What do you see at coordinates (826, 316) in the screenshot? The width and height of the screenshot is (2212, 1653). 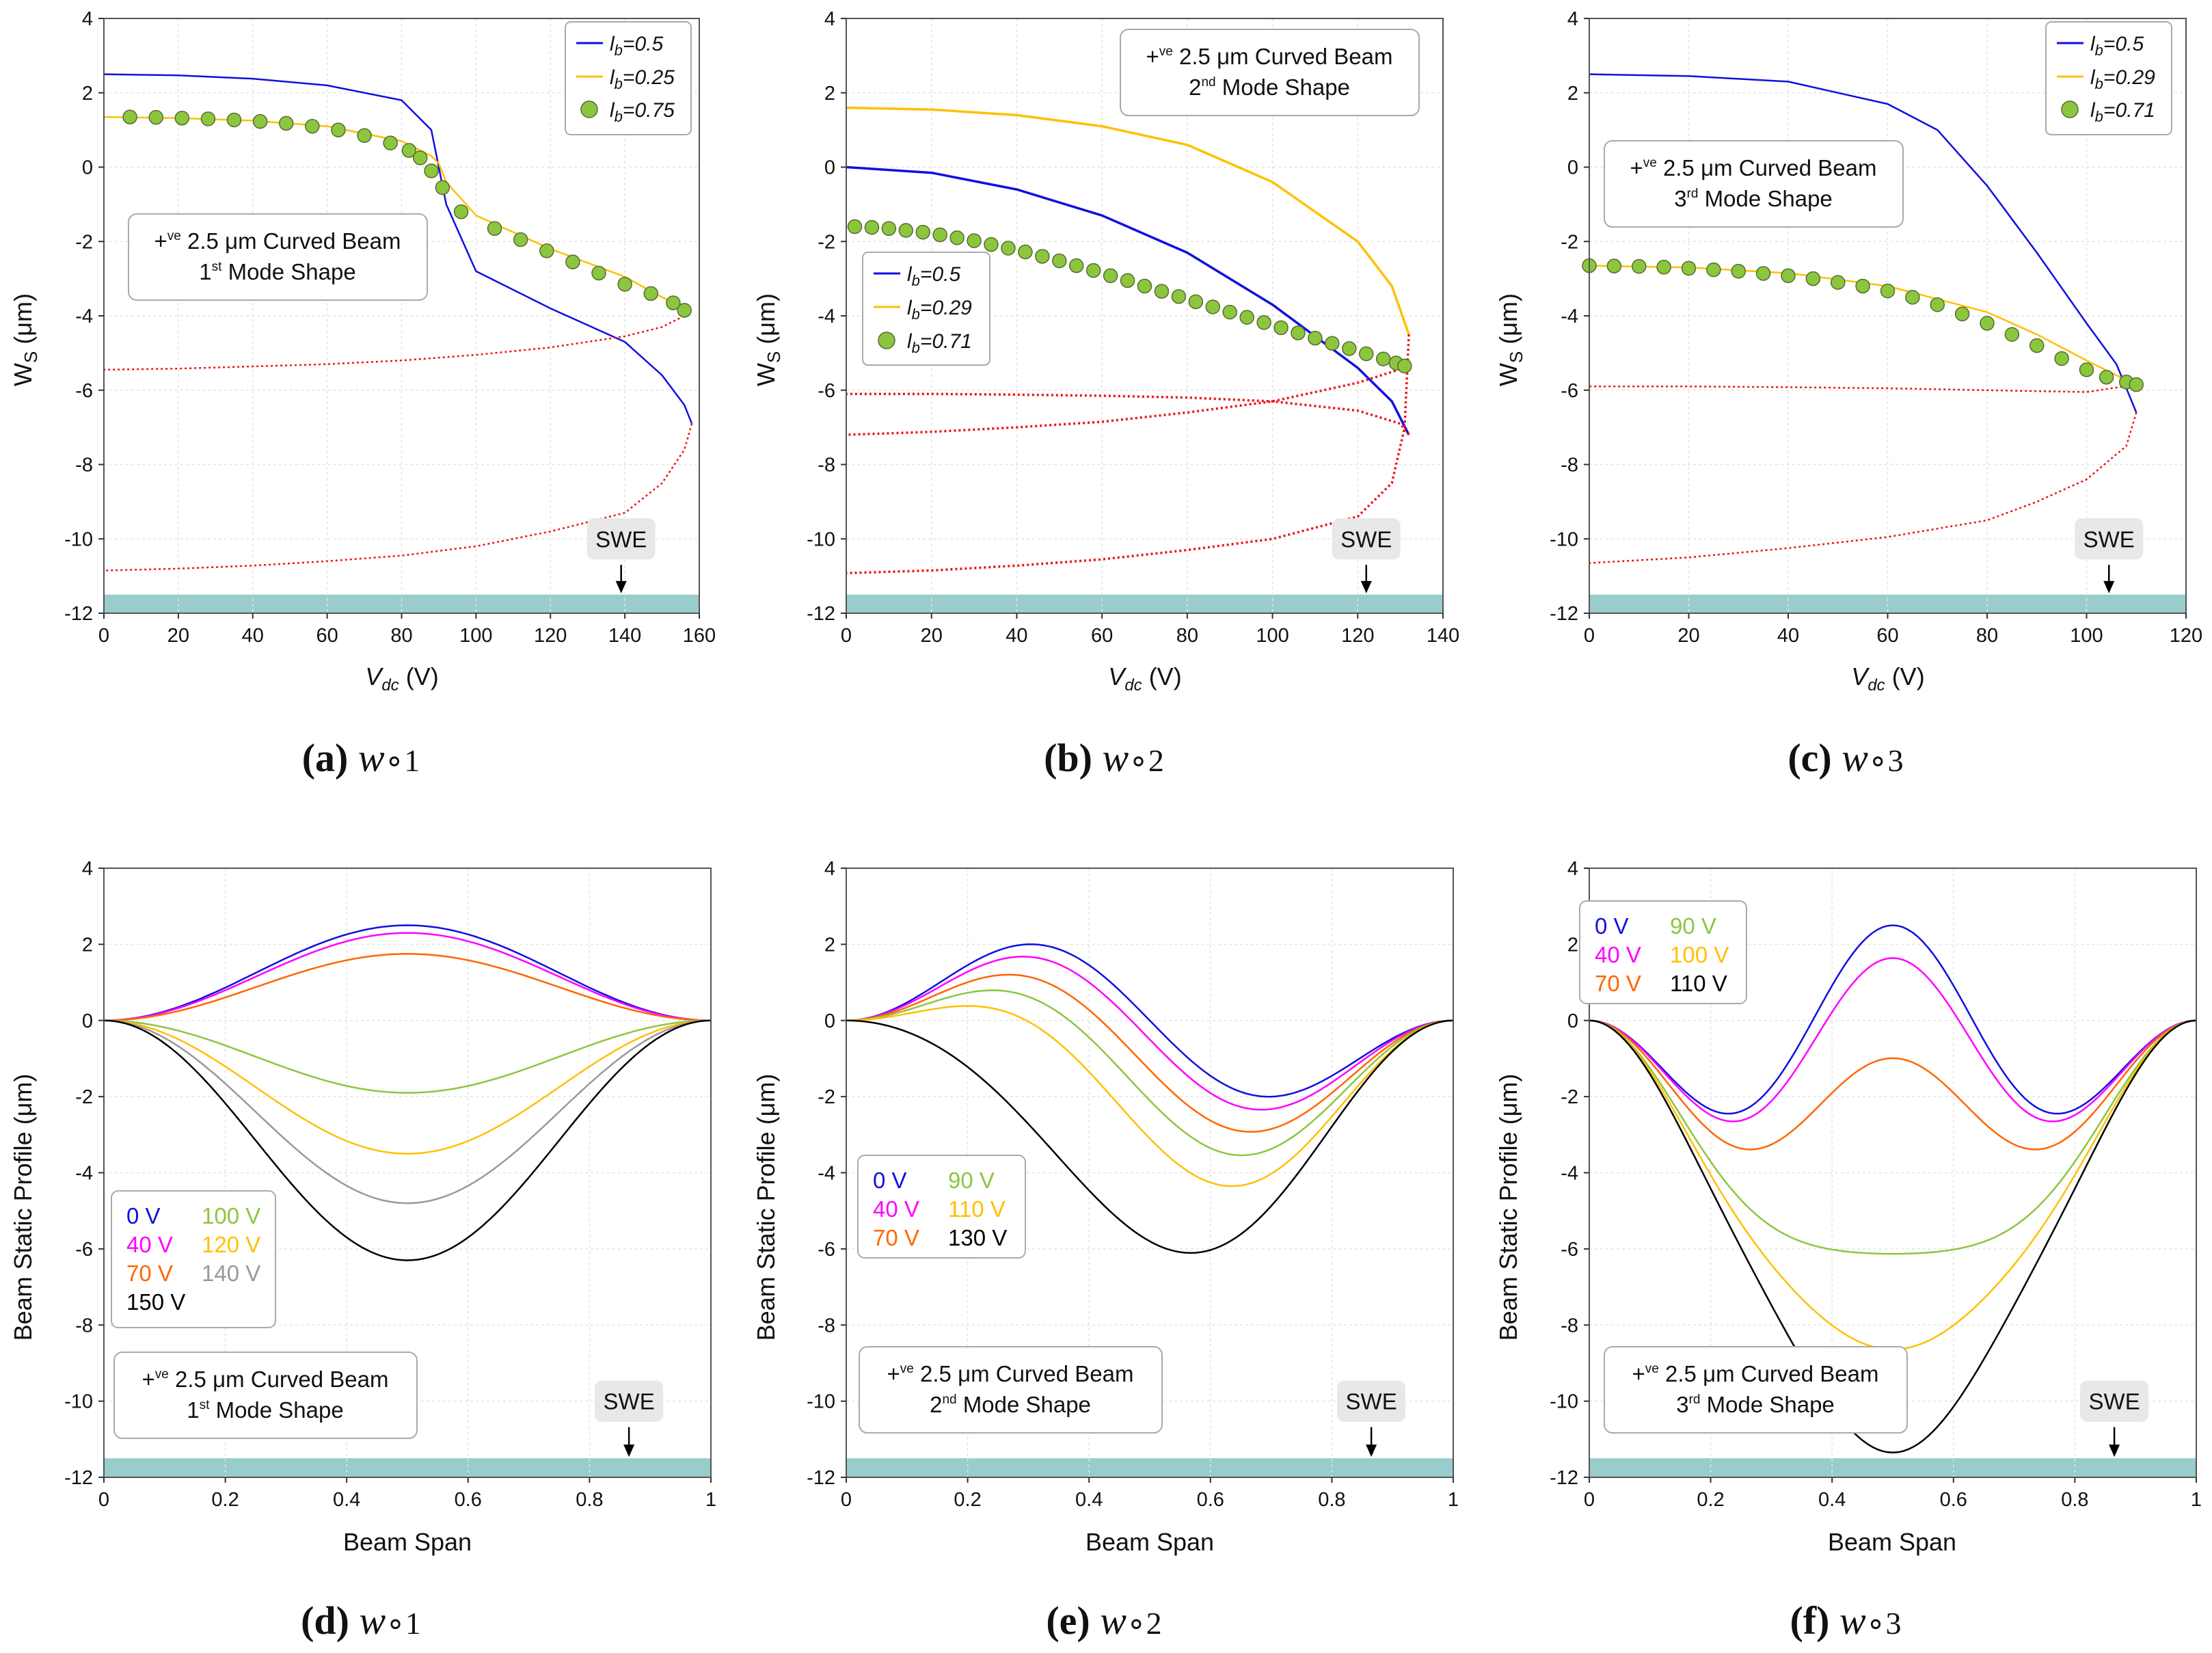 I see `y-tick-label: -4` at bounding box center [826, 316].